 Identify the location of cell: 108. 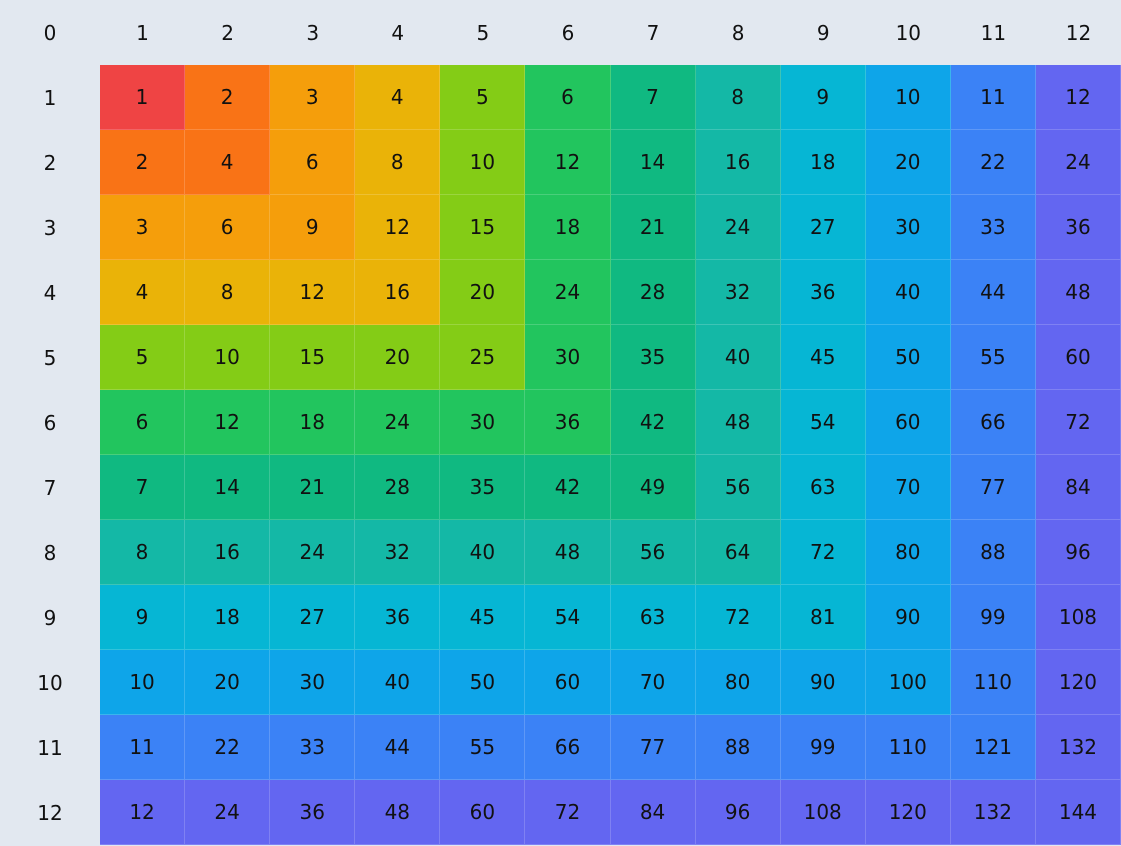
(823, 812).